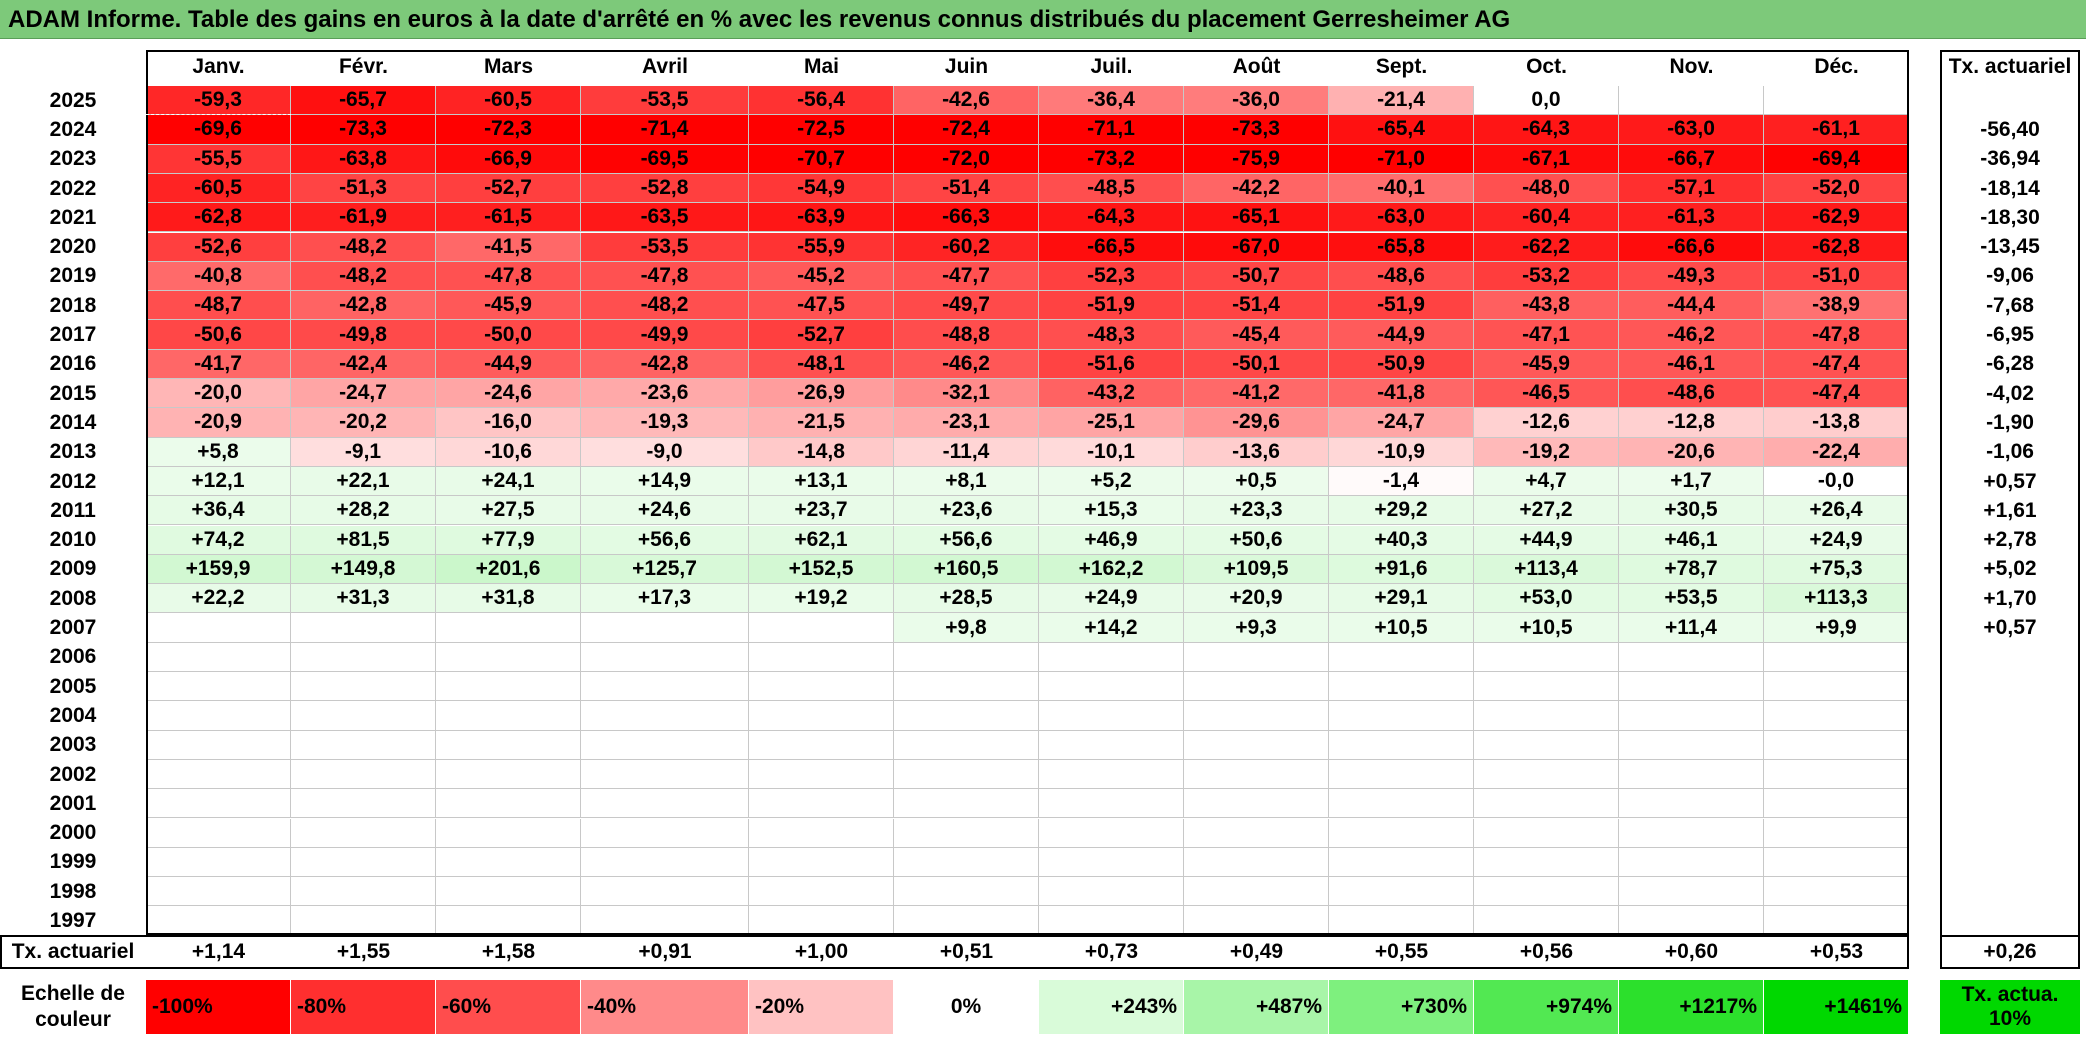  Describe the element at coordinates (1111, 159) in the screenshot. I see `table-cell: -73,2` at that location.